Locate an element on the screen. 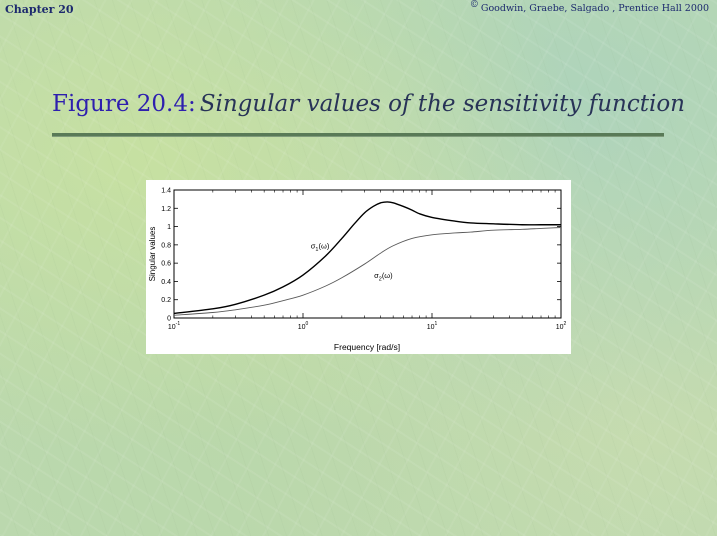 The width and height of the screenshot is (717, 536). x-tick-exponent: 2 is located at coordinates (565, 324).